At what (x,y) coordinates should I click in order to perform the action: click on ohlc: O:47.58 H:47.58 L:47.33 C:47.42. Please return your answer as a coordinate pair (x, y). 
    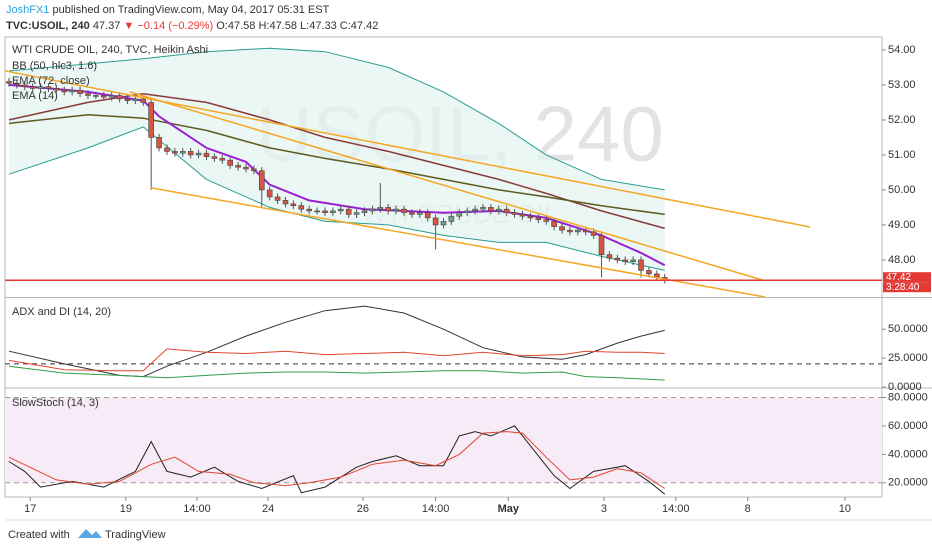
    Looking at the image, I should click on (297, 26).